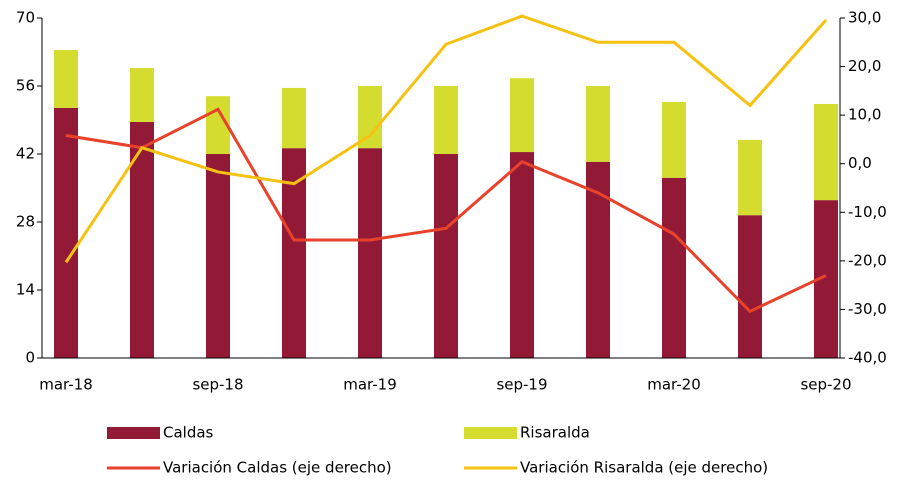  What do you see at coordinates (864, 66) in the screenshot?
I see `y2-tick-label: 20,0` at bounding box center [864, 66].